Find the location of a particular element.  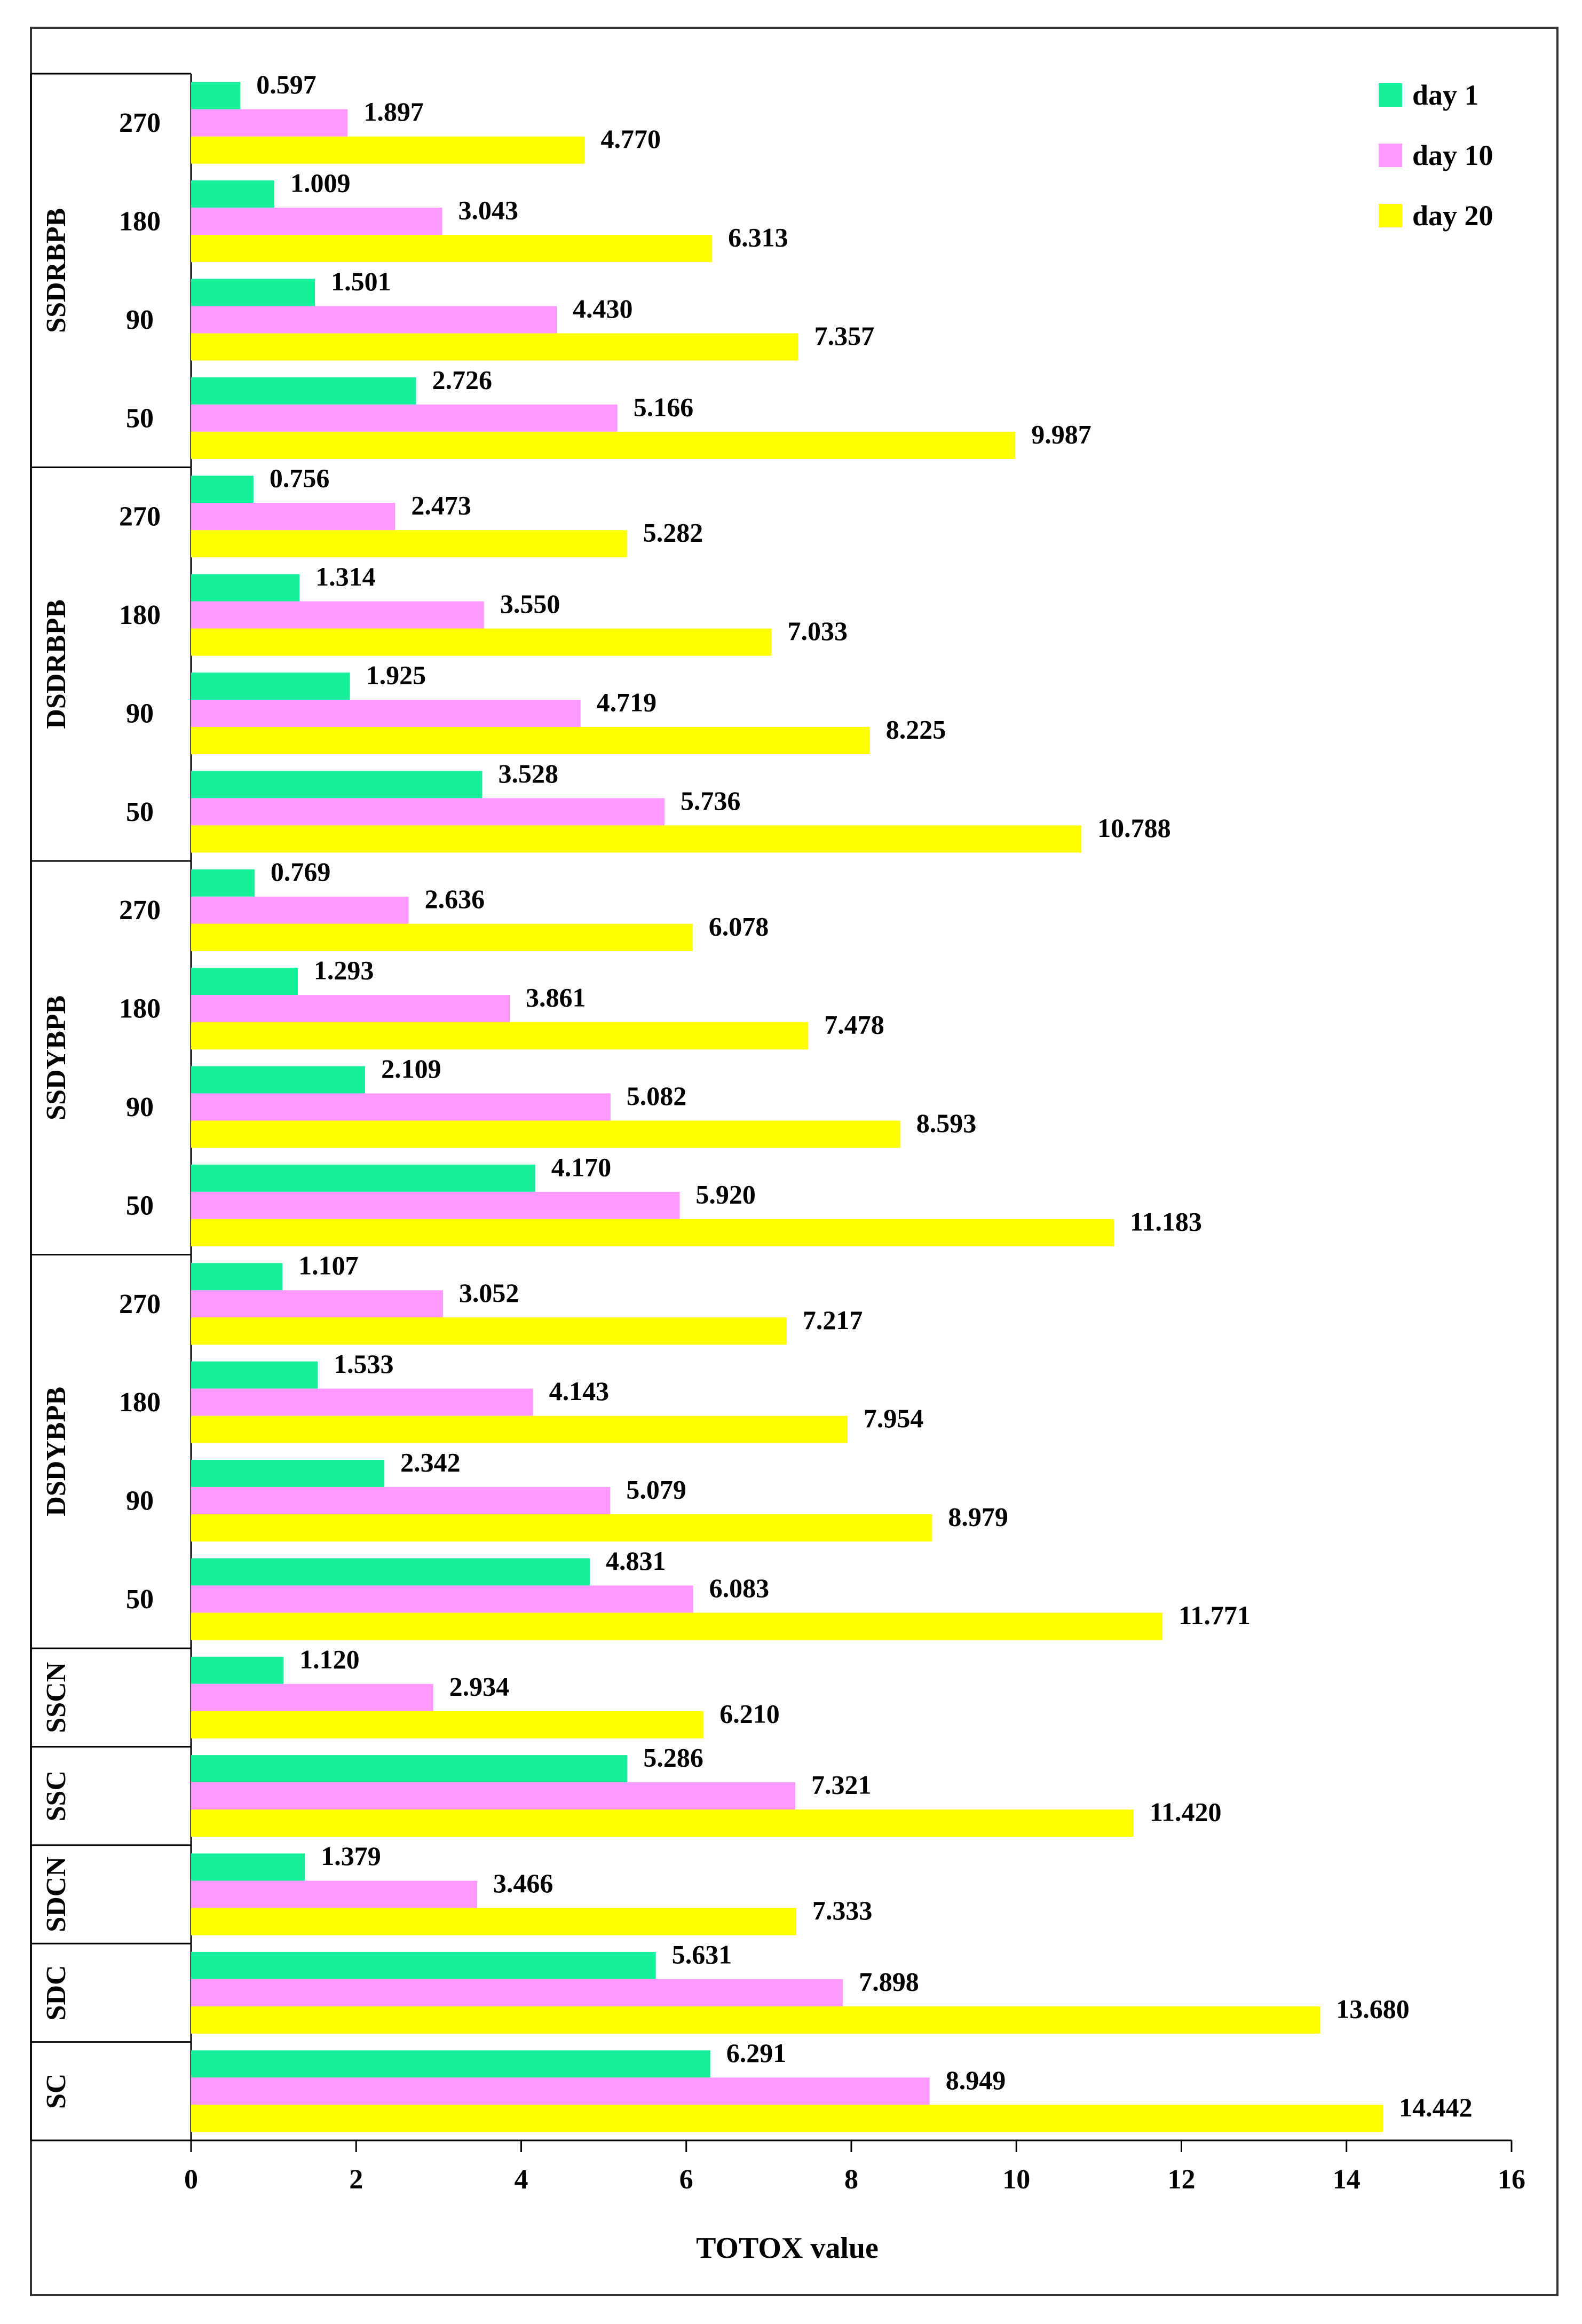

bar-ssdrbpb-180-day20 is located at coordinates (452, 249).